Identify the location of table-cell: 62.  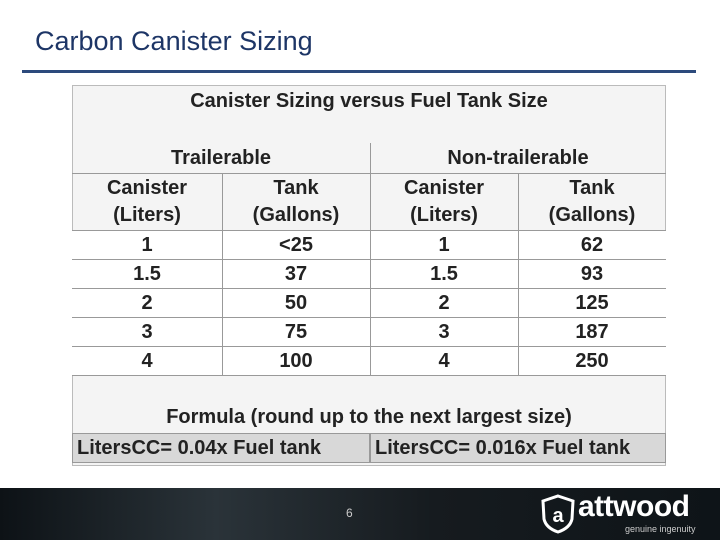
(592, 244).